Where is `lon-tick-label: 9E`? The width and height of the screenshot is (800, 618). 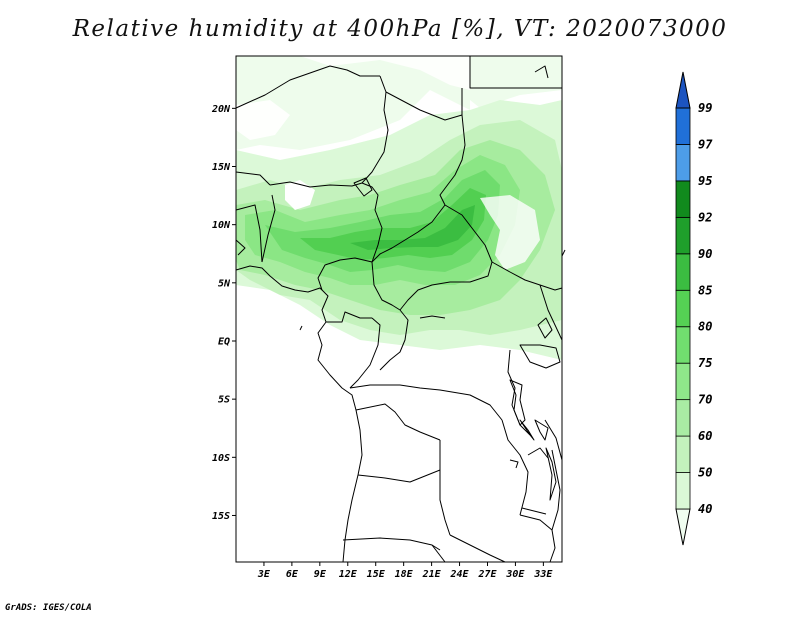 lon-tick-label: 9E is located at coordinates (320, 574).